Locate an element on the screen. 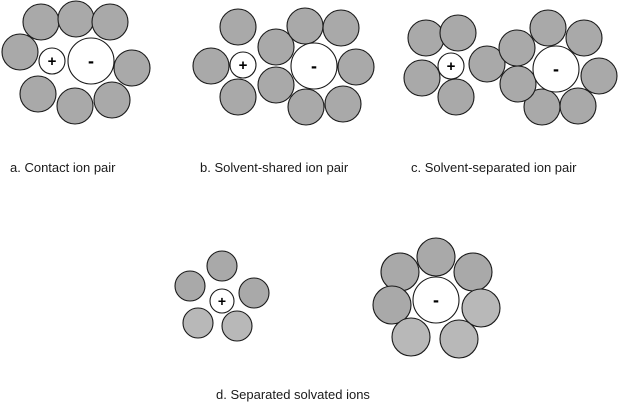 Image resolution: width=629 pixels, height=403 pixels. caption-c: c. Solvent-separated ion pair is located at coordinates (494, 167).